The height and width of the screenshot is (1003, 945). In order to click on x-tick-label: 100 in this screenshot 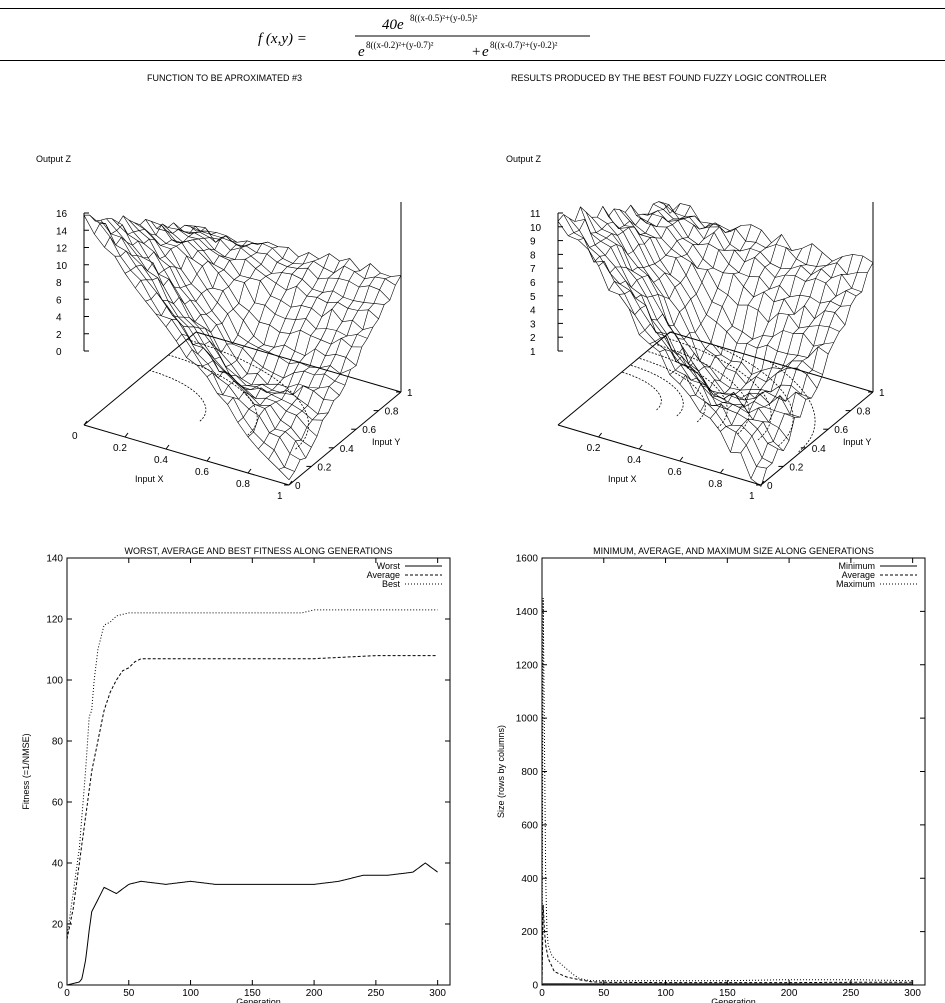, I will do `click(665, 993)`.